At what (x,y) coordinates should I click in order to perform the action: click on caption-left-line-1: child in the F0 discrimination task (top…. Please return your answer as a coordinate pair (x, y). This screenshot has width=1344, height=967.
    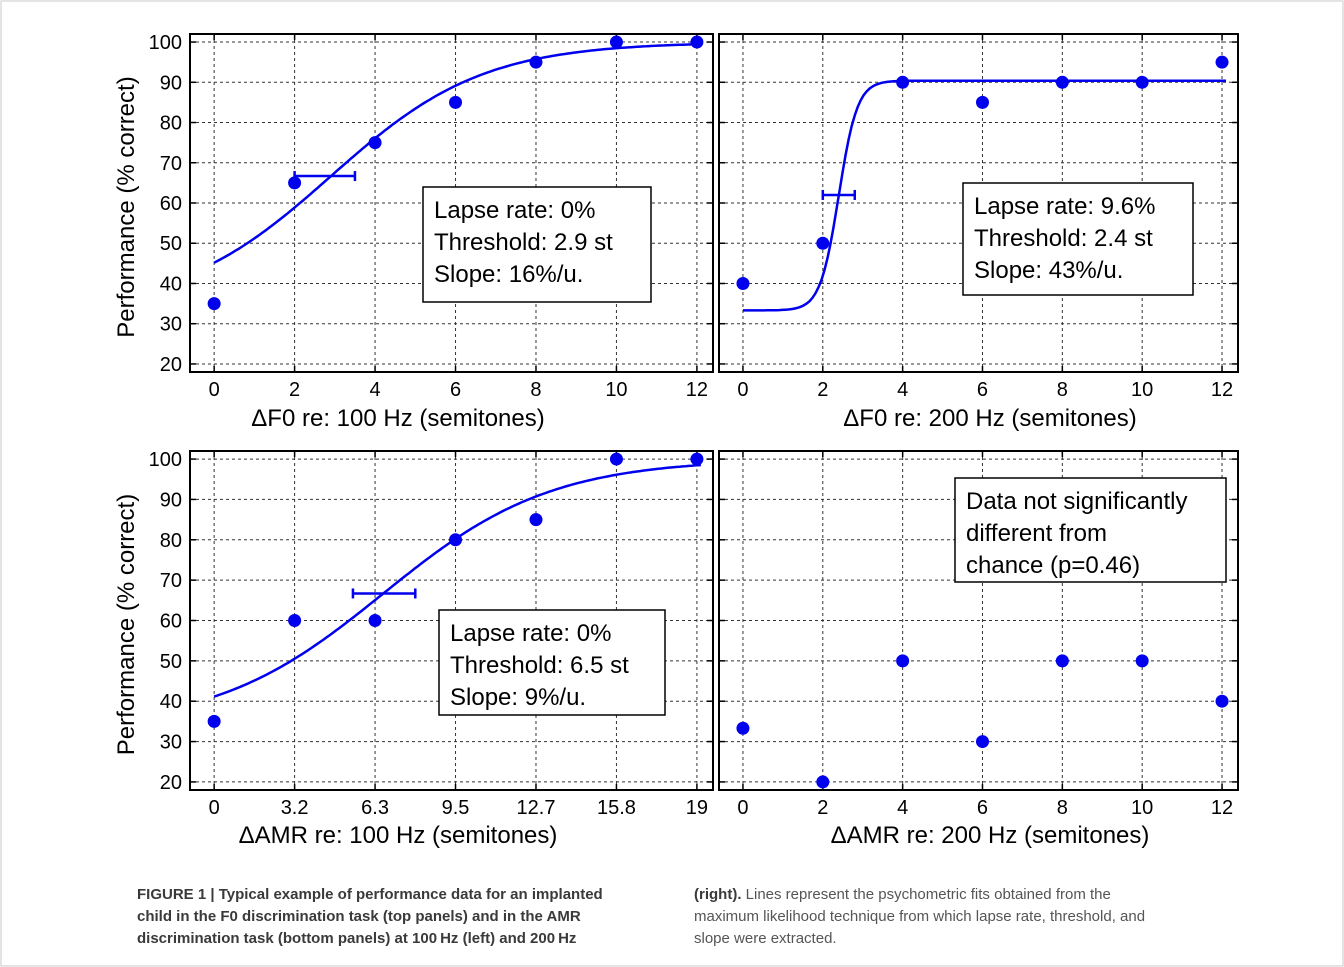
    Looking at the image, I should click on (359, 916).